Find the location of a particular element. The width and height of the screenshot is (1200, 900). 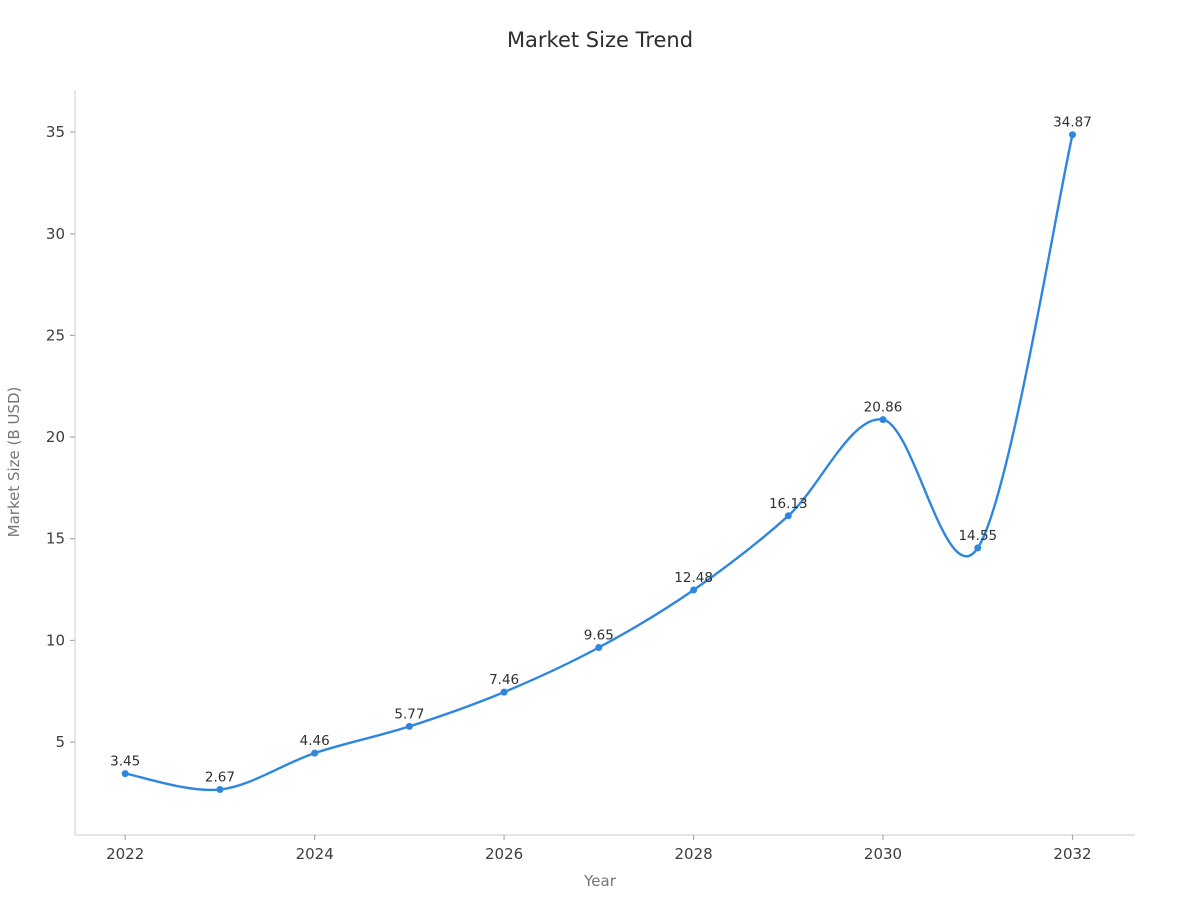

chart-title: Market Size Trend is located at coordinates (600, 40).